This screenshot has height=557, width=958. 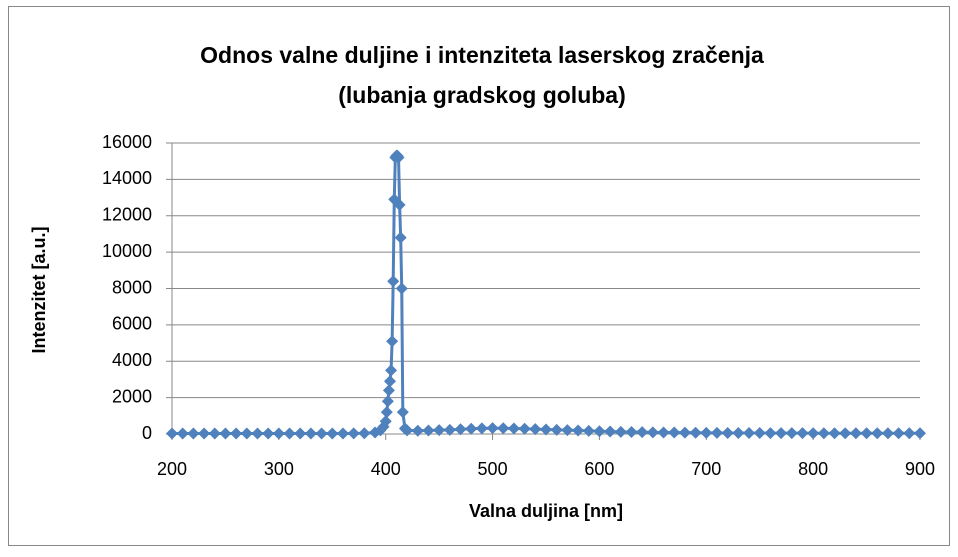 What do you see at coordinates (813, 469) in the screenshot?
I see `x-tick-label: 800` at bounding box center [813, 469].